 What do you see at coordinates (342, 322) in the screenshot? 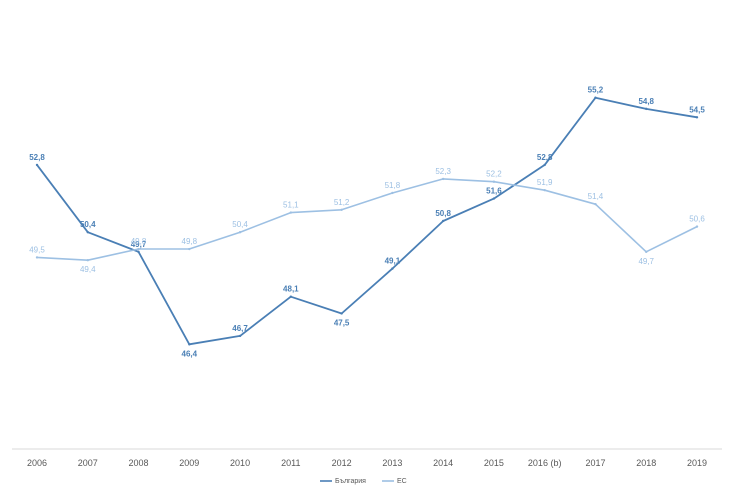
I see `data-label: 47,5` at bounding box center [342, 322].